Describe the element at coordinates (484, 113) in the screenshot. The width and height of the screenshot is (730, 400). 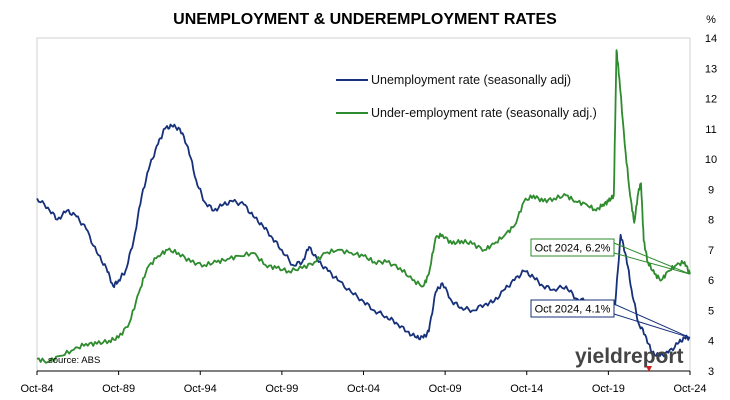
I see `legend-label: Under-employment rate (seasonally adj.)` at that location.